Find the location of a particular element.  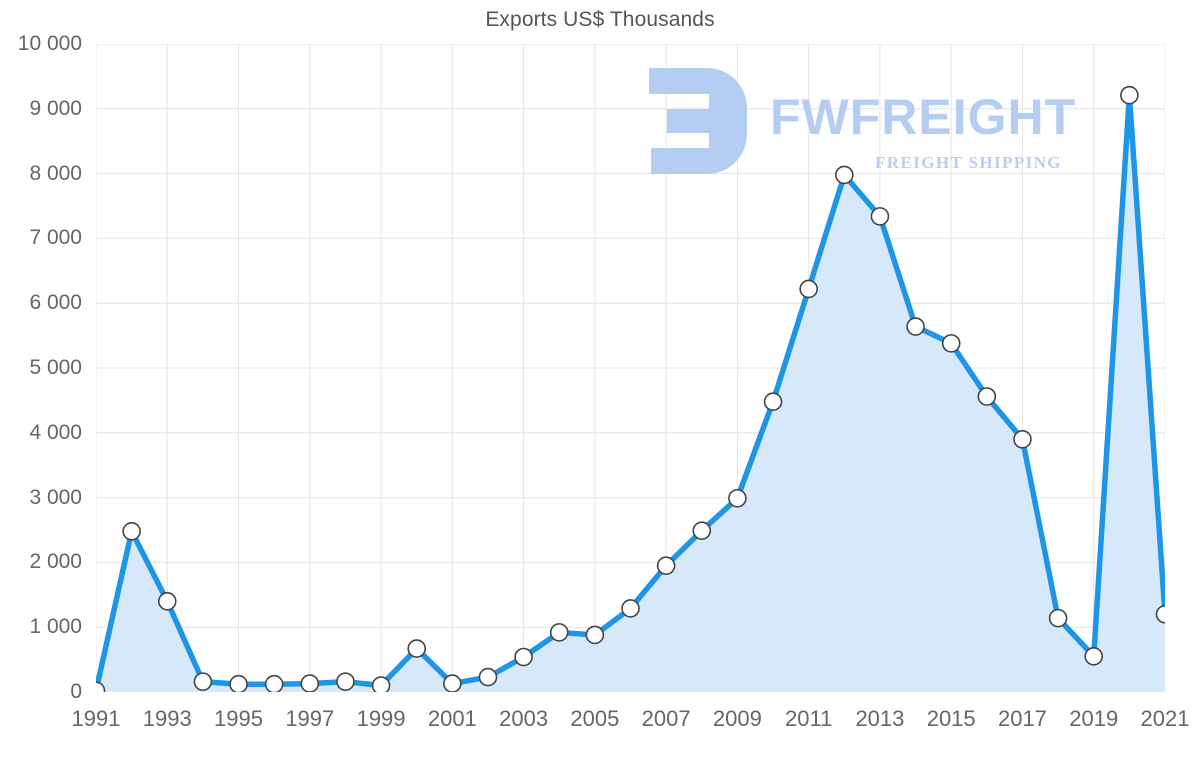

y-axis-tick-label: 5 000 is located at coordinates (55, 367).